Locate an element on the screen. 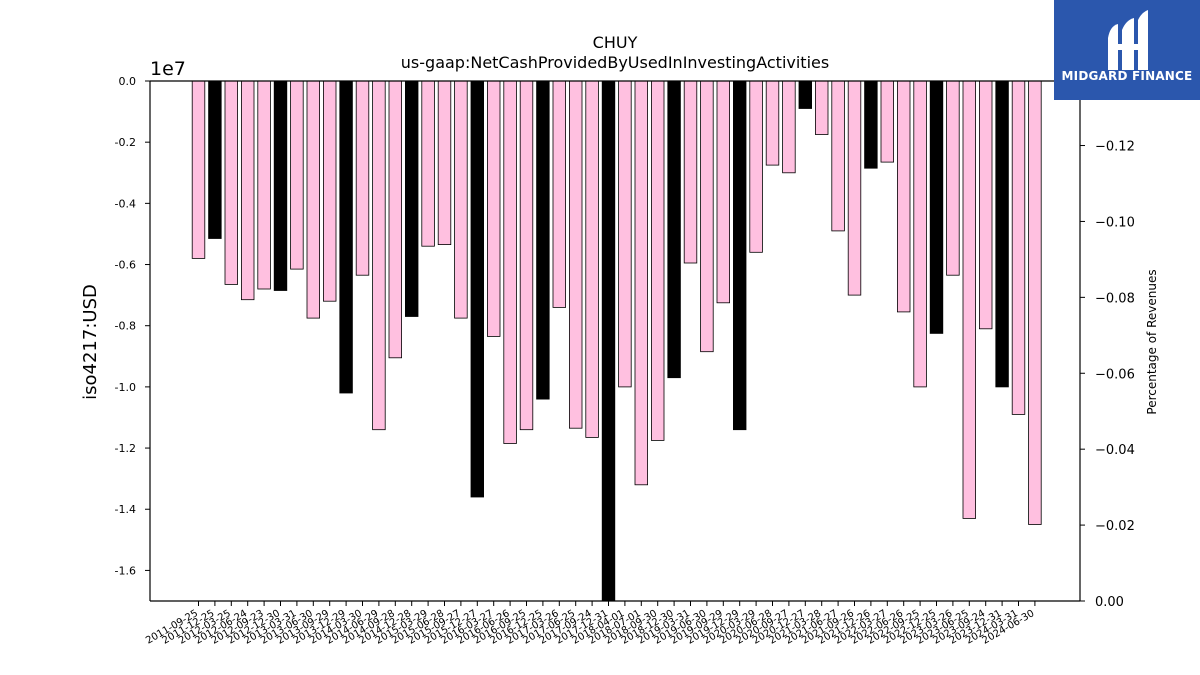 Image resolution: width=1200 pixels, height=675 pixels. y-axis-label: iso4217:USD is located at coordinates (90, 342).